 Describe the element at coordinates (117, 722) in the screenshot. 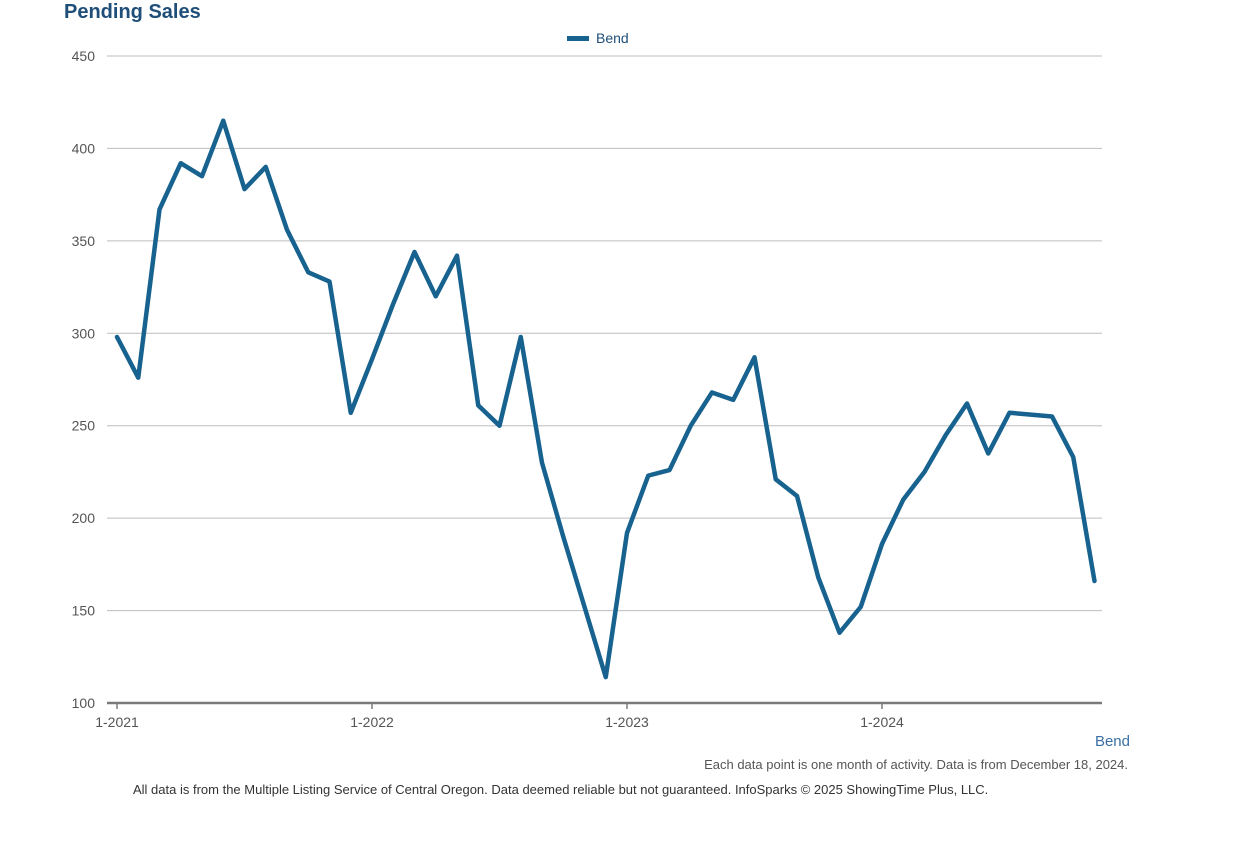

I see `x-tick-label: 1-2021` at that location.